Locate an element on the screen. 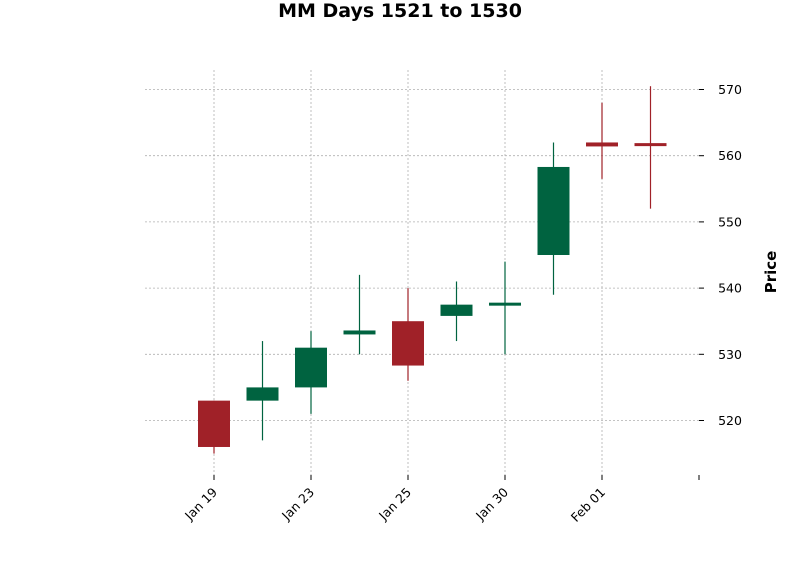 The width and height of the screenshot is (800, 575). y-axis-title: Price is located at coordinates (771, 272).